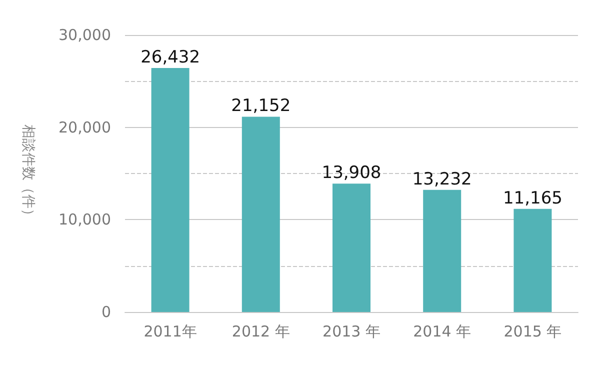 The width and height of the screenshot is (600, 365). What do you see at coordinates (261, 331) in the screenshot?
I see `x-tick-label: 2012 年` at bounding box center [261, 331].